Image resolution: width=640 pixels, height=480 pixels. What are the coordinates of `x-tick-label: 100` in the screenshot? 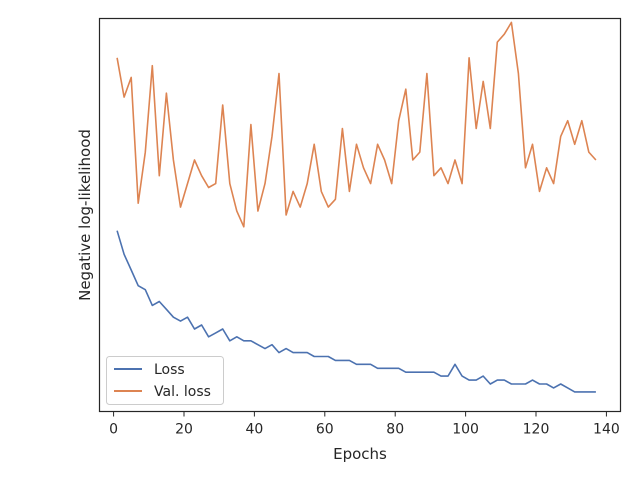 It's located at (465, 430).